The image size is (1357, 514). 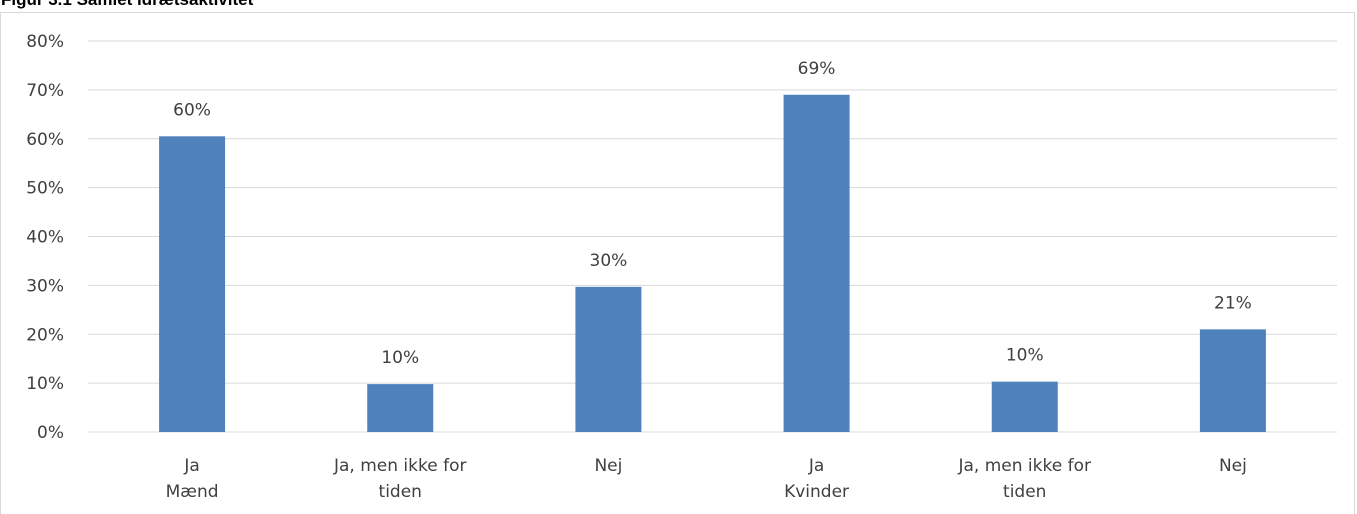 What do you see at coordinates (45, 189) in the screenshot?
I see `y-tick-label: 50%` at bounding box center [45, 189].